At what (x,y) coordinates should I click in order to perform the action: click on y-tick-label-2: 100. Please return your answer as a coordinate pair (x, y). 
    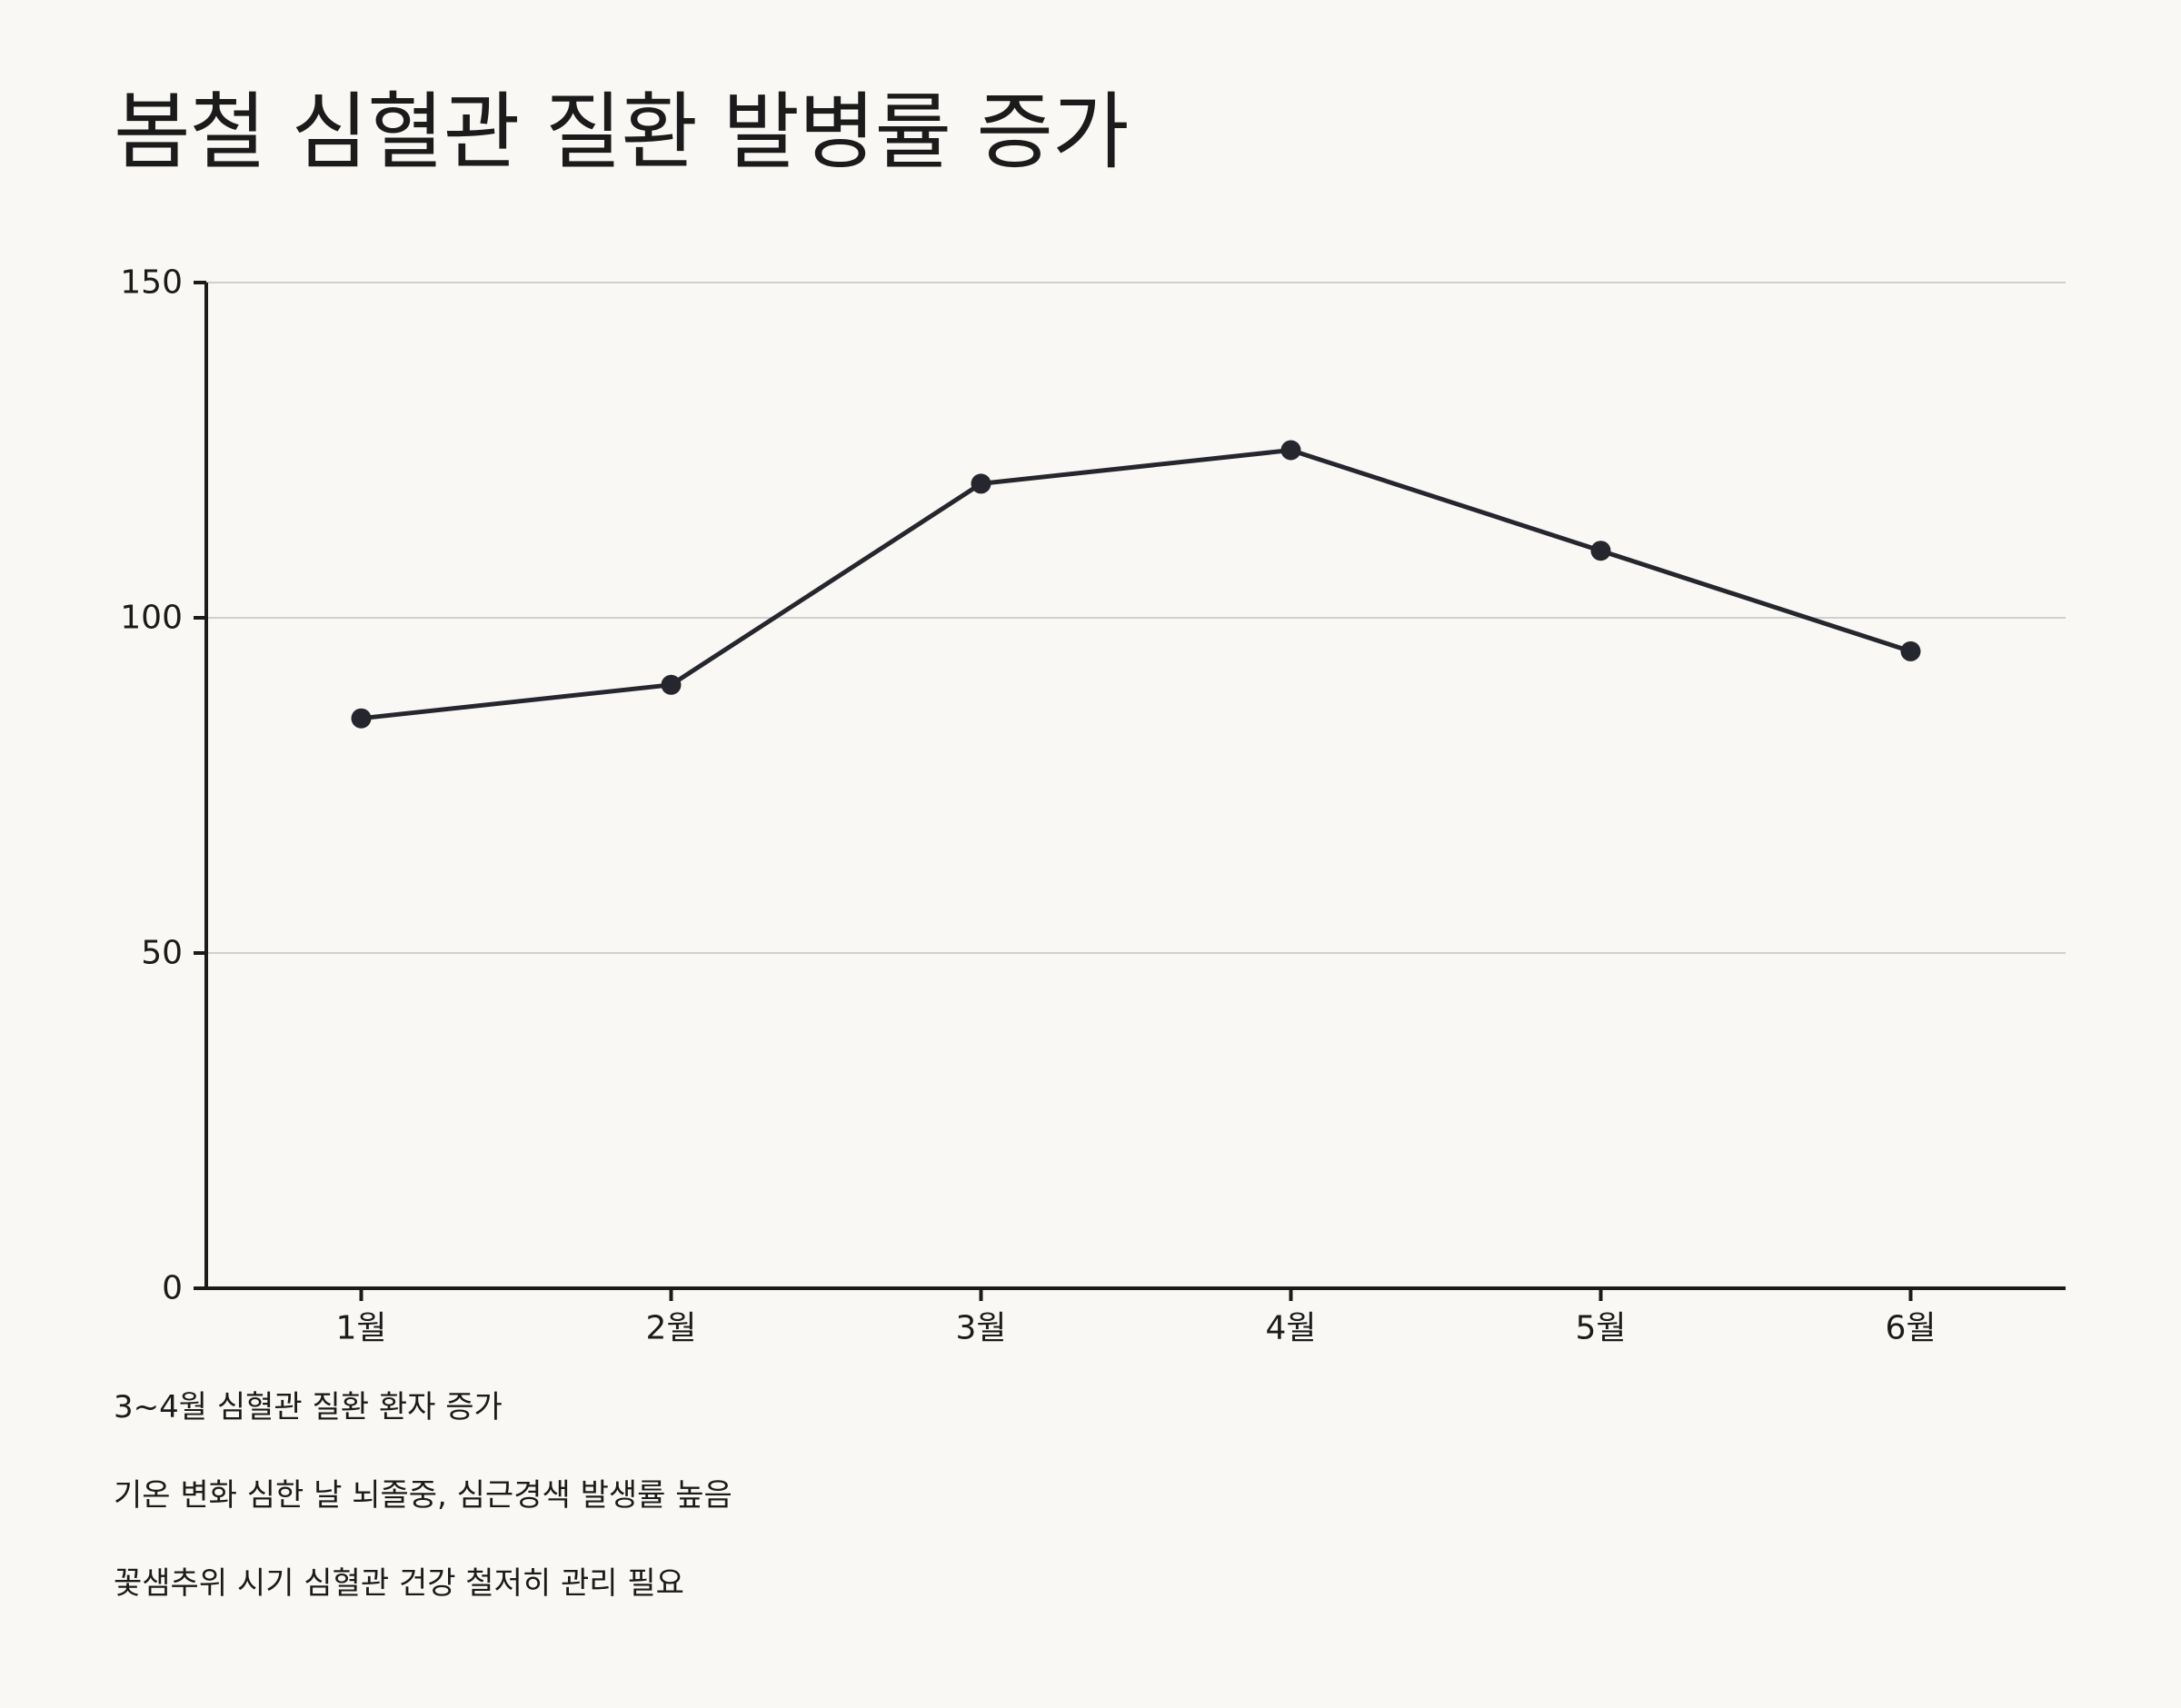
    Looking at the image, I should click on (151, 618).